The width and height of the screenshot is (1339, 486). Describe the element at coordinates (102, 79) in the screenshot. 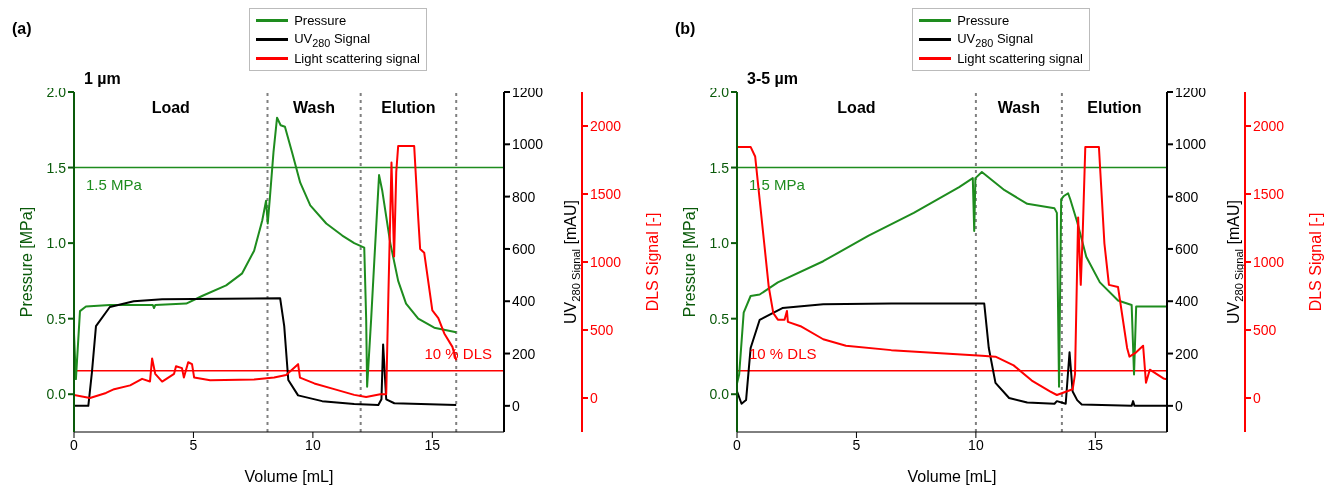

I see `chart-subtitle: 1 µm` at that location.